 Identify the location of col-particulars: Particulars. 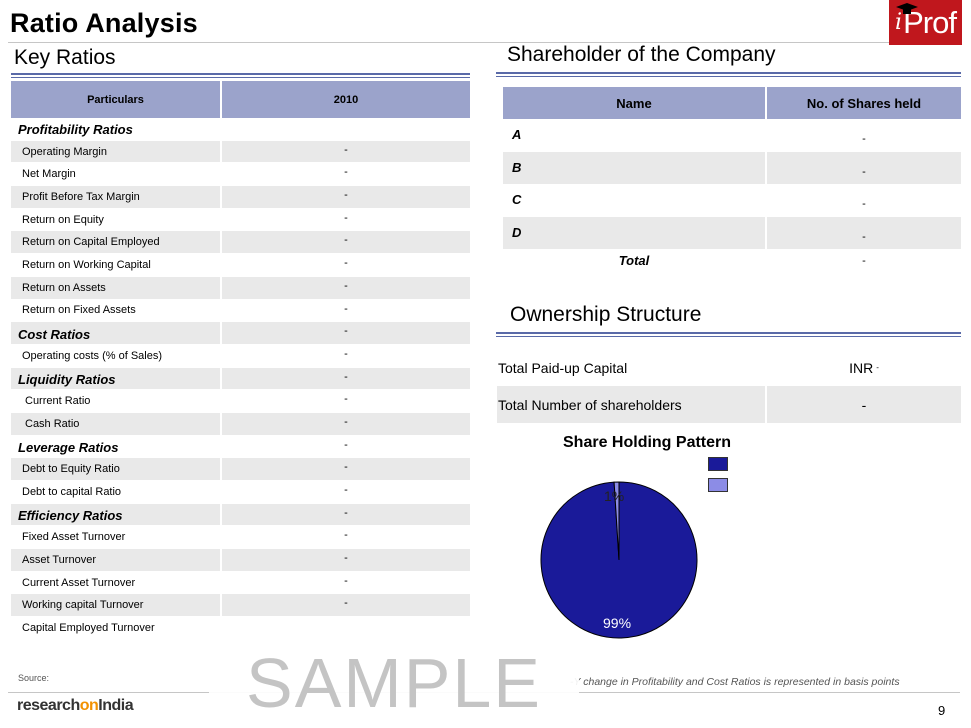
(116, 99).